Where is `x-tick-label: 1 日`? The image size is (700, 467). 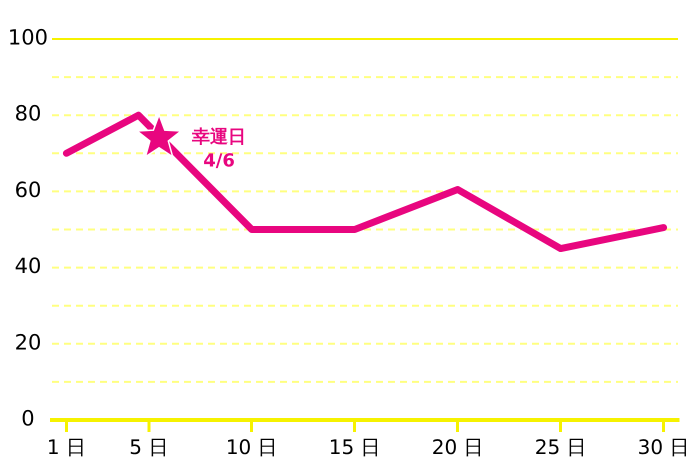
x-tick-label: 1 日 is located at coordinates (66, 447).